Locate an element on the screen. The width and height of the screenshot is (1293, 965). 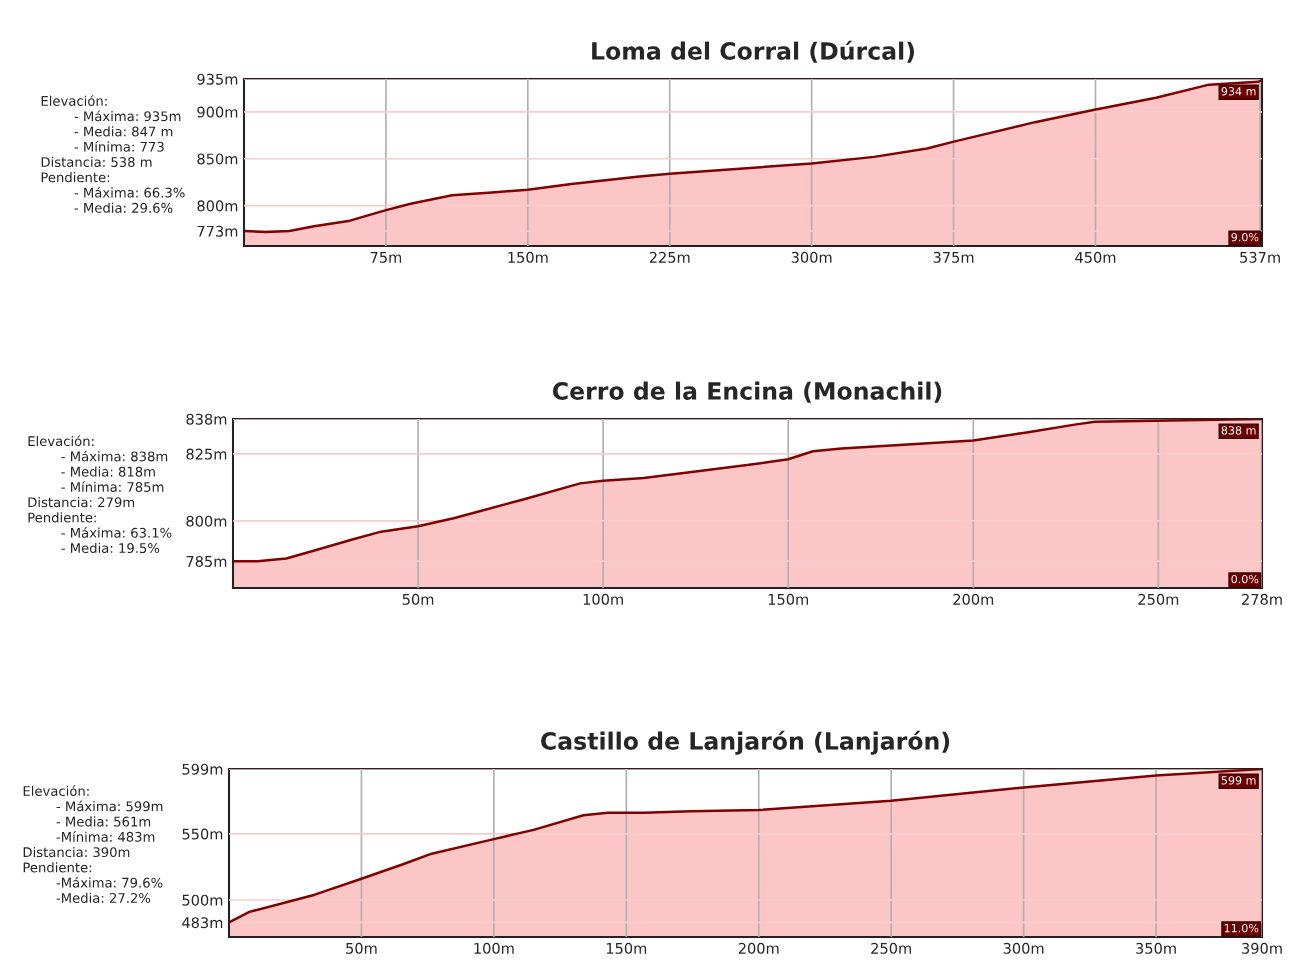
y-tick-label: 850m is located at coordinates (217, 159).